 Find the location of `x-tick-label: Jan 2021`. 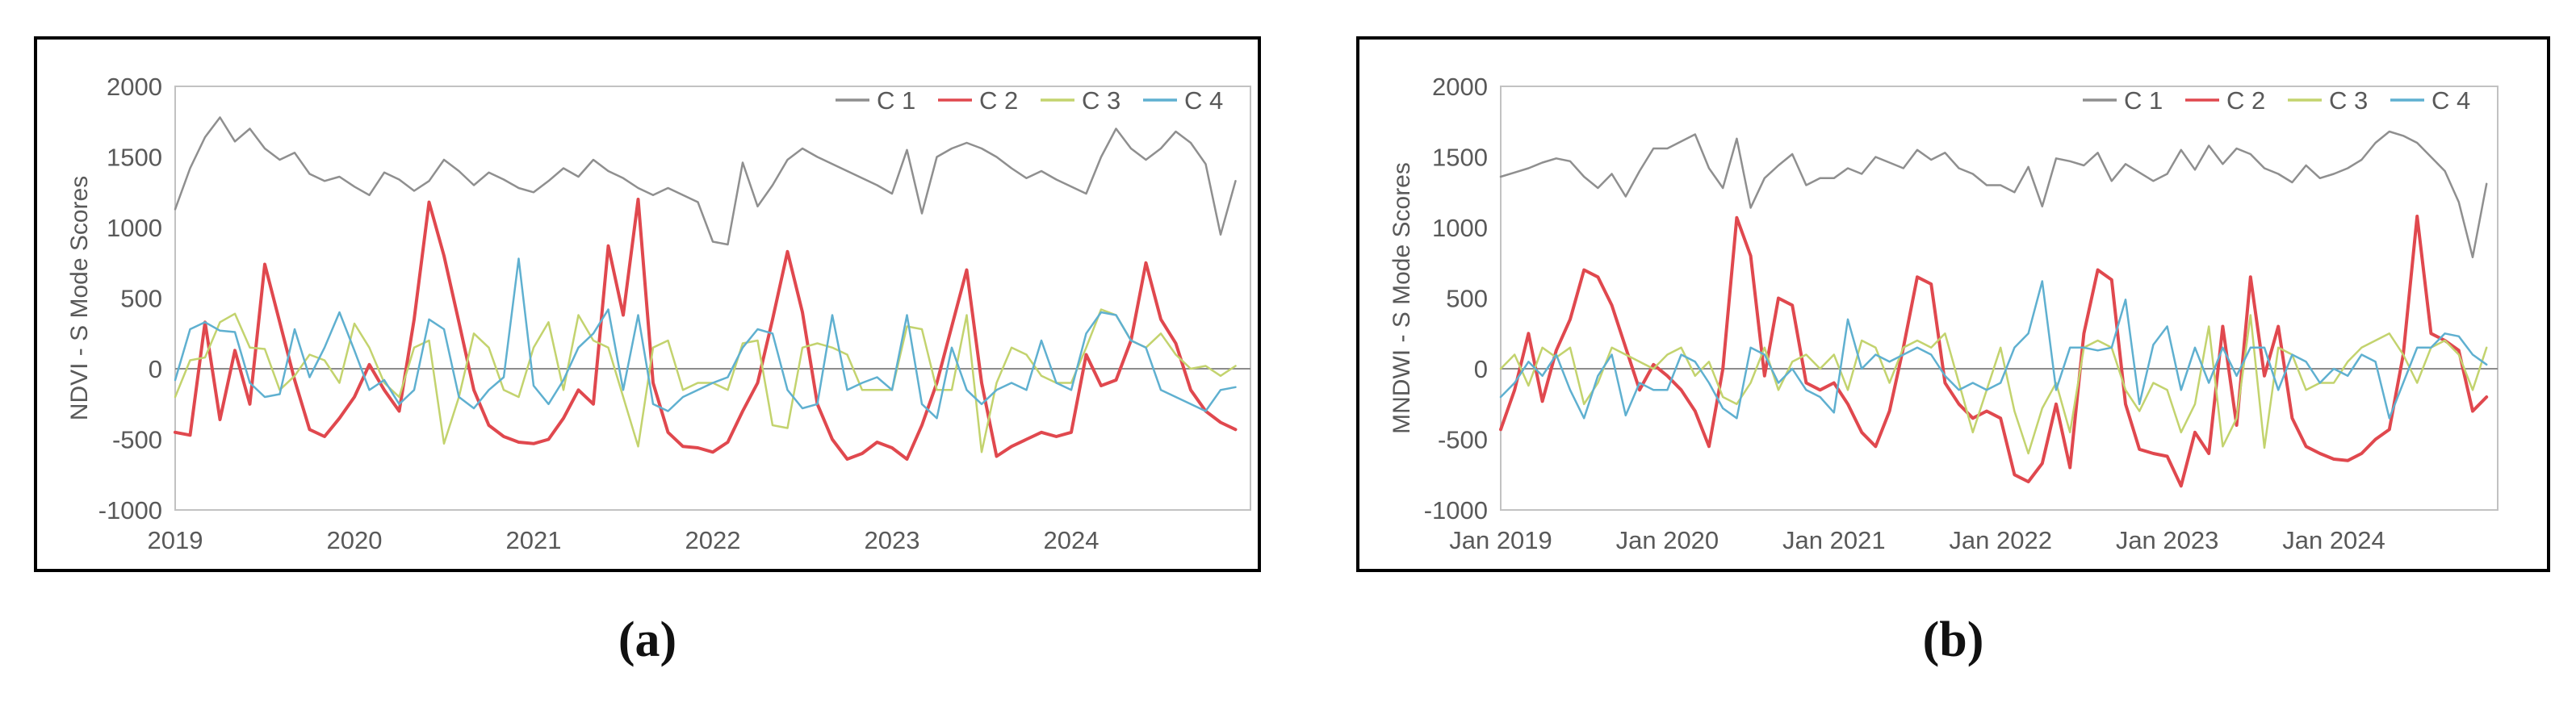

x-tick-label: Jan 2021 is located at coordinates (1834, 540).